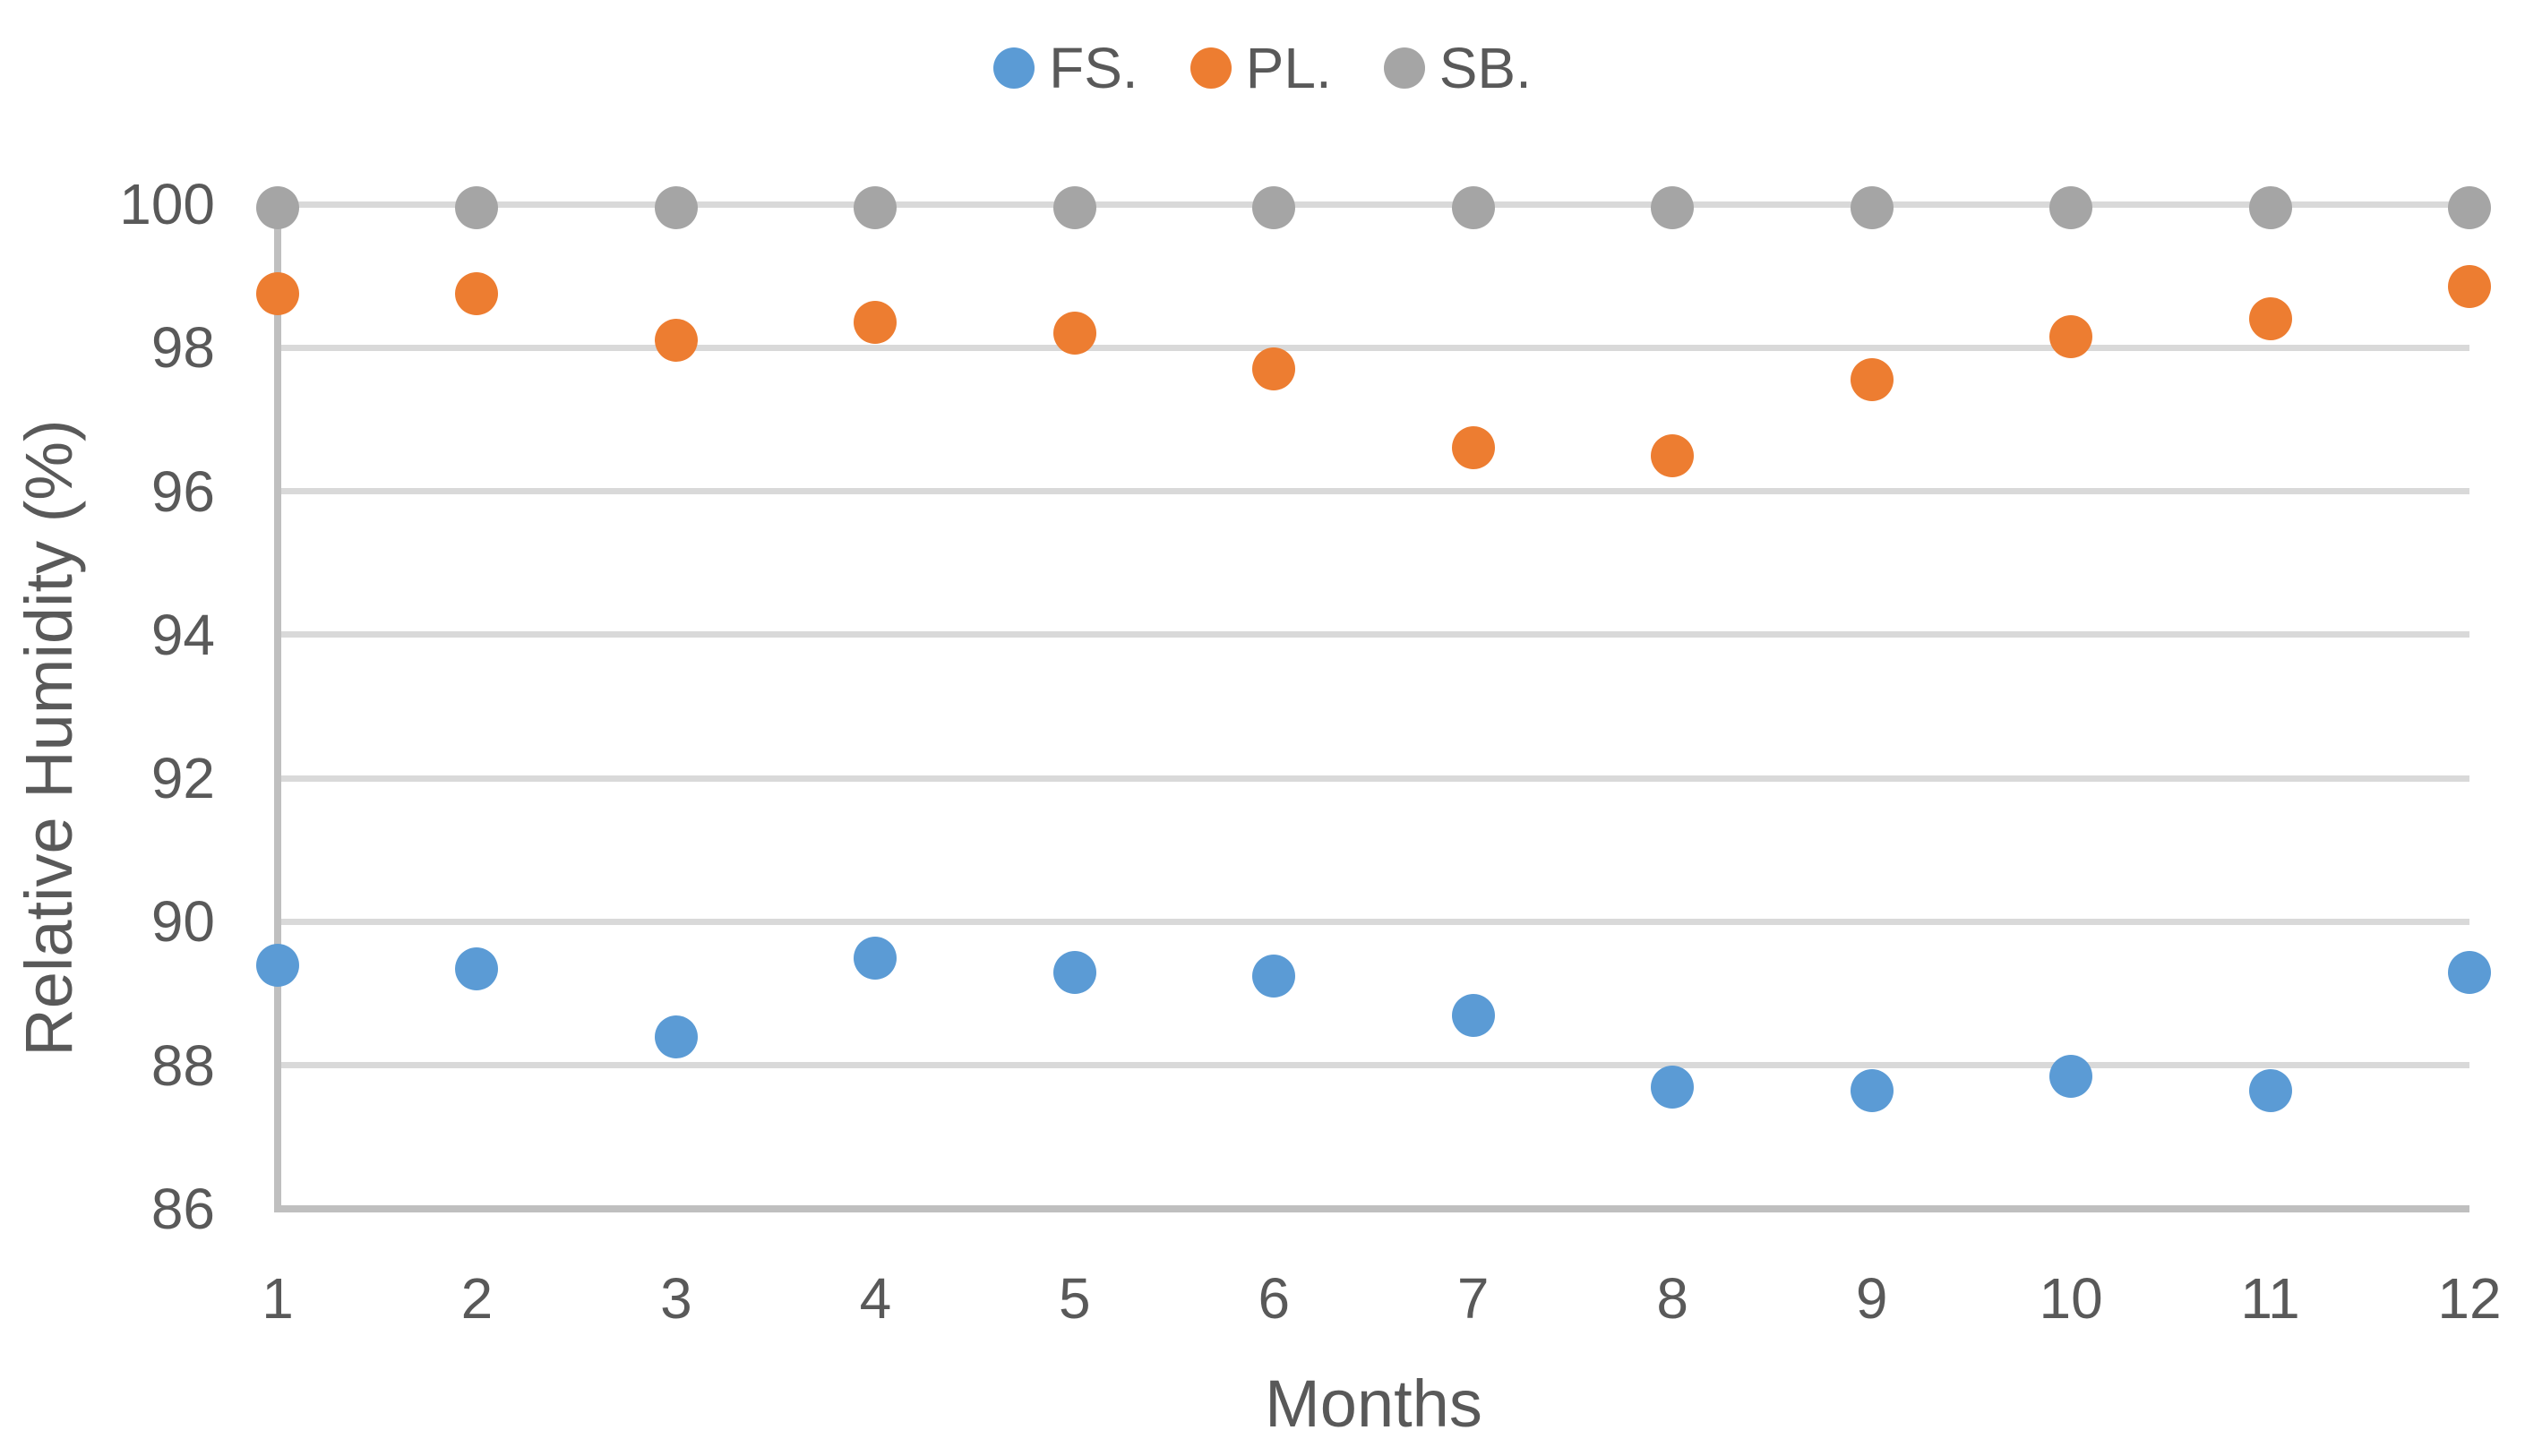  I want to click on legend-item-SB: SB., so click(1457, 68).